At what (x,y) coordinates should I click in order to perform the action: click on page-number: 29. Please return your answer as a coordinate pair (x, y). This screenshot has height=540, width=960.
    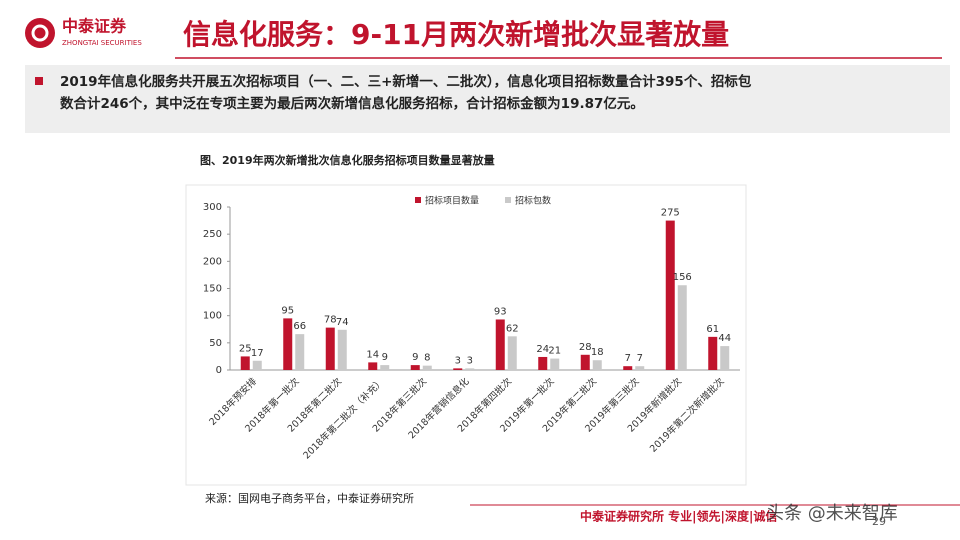
    Looking at the image, I should click on (879, 521).